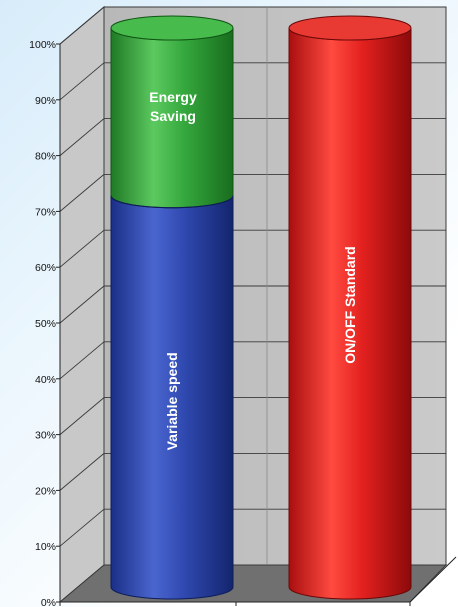  I want to click on bar-energy-saving-top, so click(172, 28).